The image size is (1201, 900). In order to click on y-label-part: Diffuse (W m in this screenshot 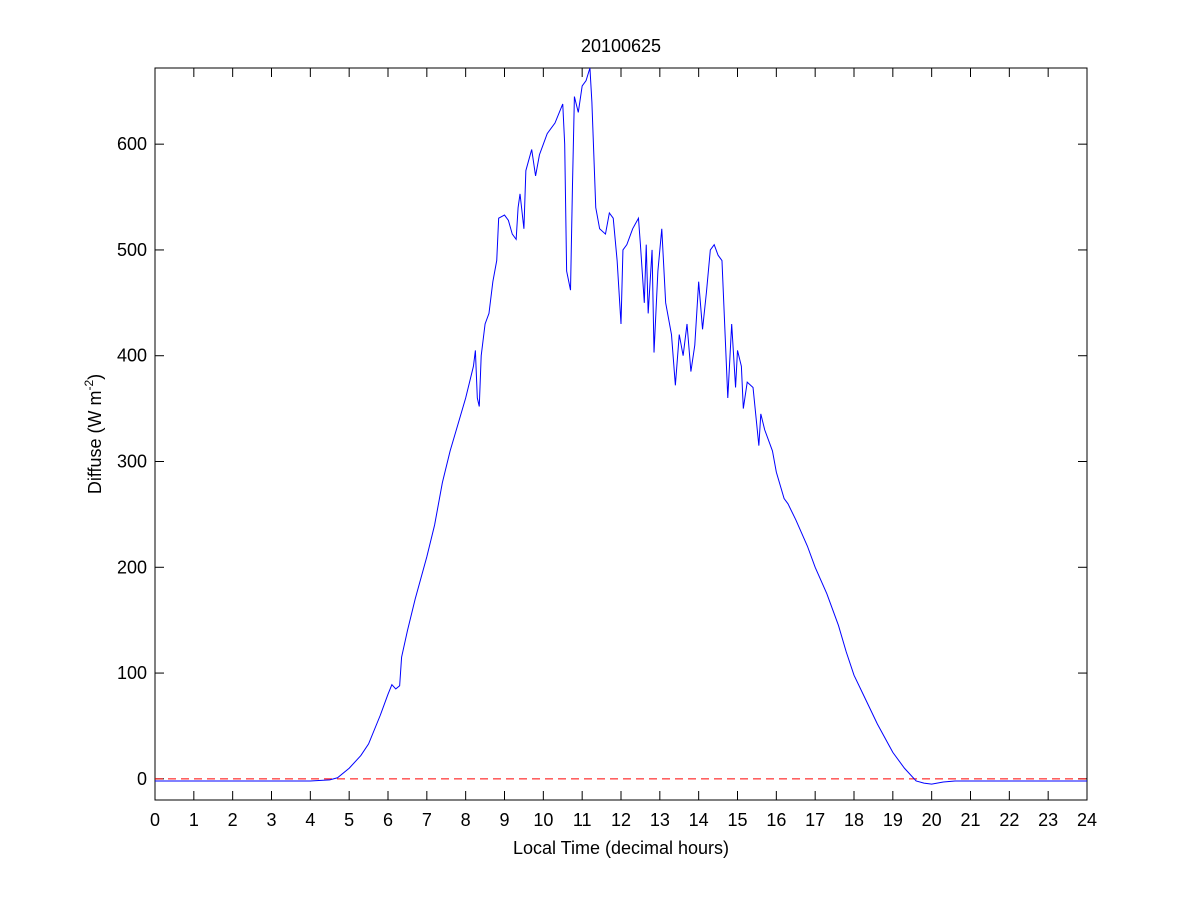, I will do `click(95, 442)`.